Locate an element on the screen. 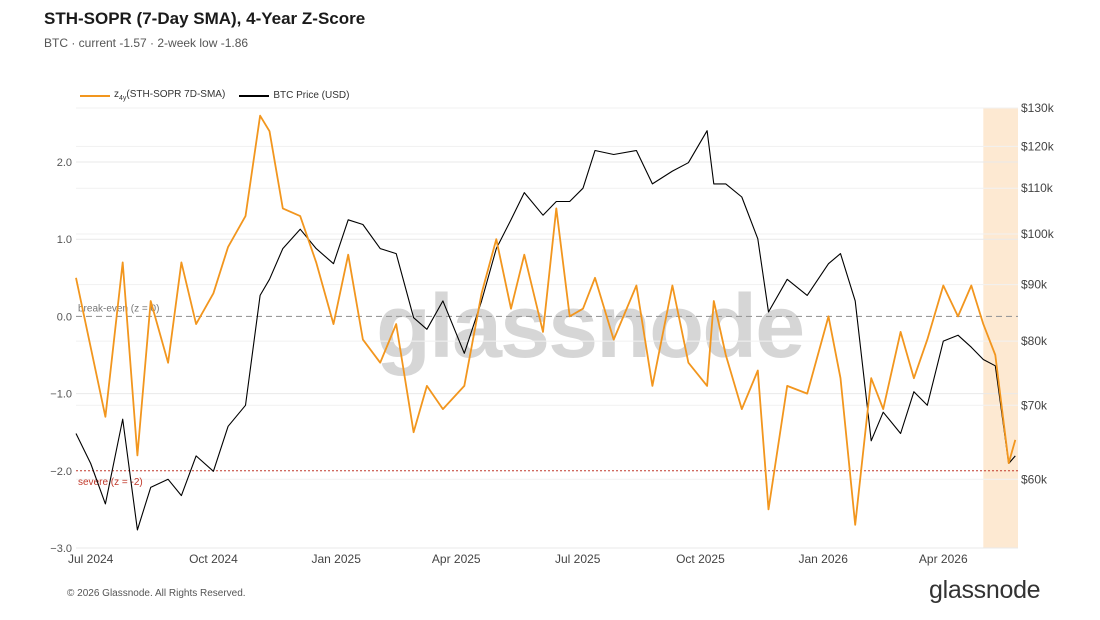  breakeven-label: break-even (z = 0) is located at coordinates (118, 308).